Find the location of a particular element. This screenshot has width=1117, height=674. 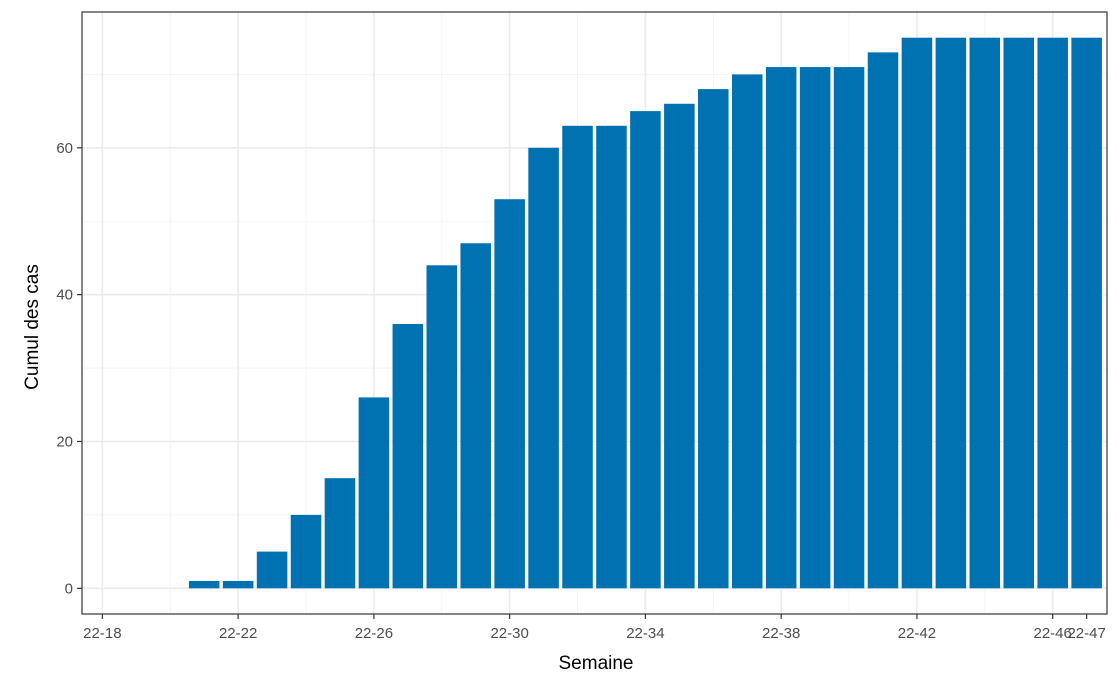

y-tick-label: 20 is located at coordinates (64, 441).